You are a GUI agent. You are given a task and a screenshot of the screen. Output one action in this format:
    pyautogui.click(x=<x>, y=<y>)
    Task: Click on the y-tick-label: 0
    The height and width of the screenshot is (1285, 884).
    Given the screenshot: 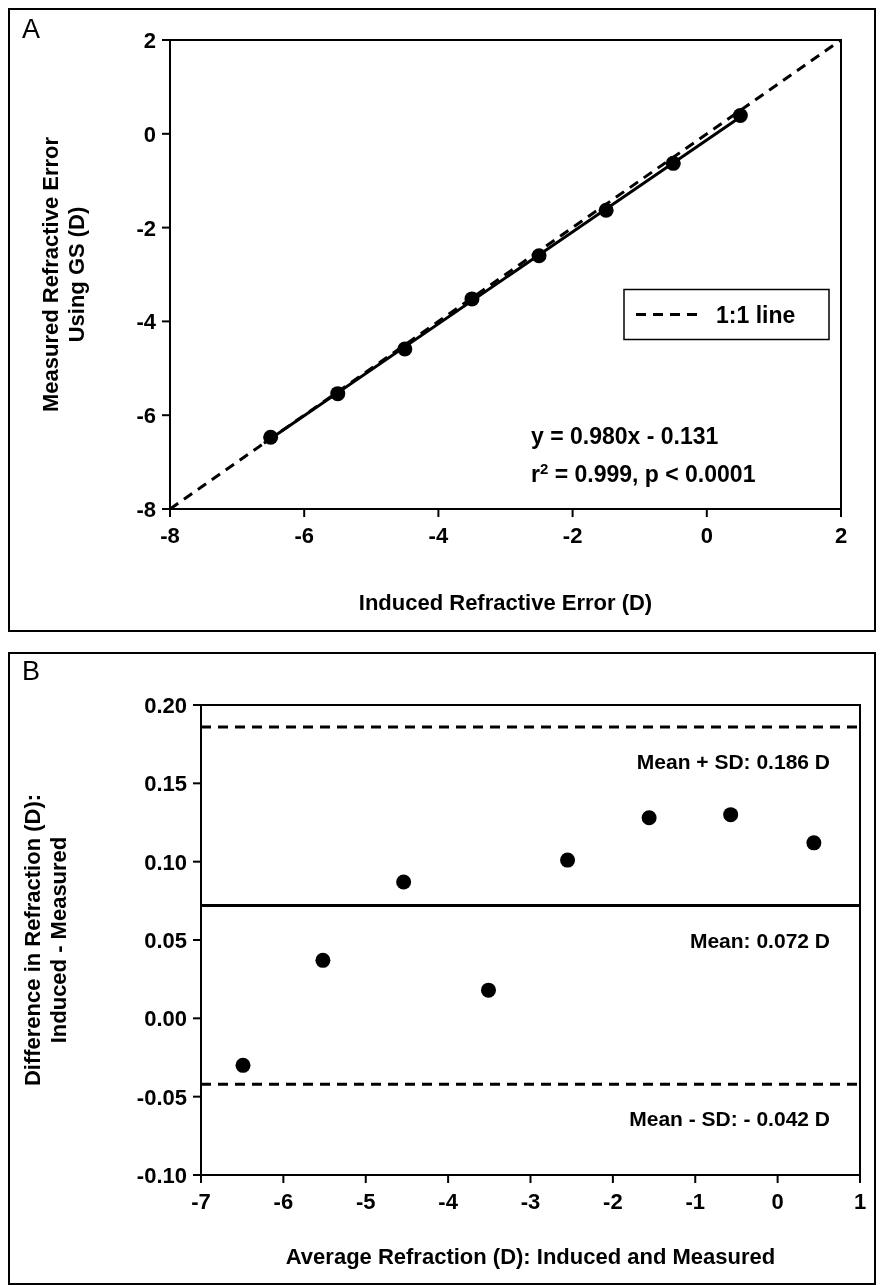 What is the action you would take?
    pyautogui.click(x=149, y=134)
    